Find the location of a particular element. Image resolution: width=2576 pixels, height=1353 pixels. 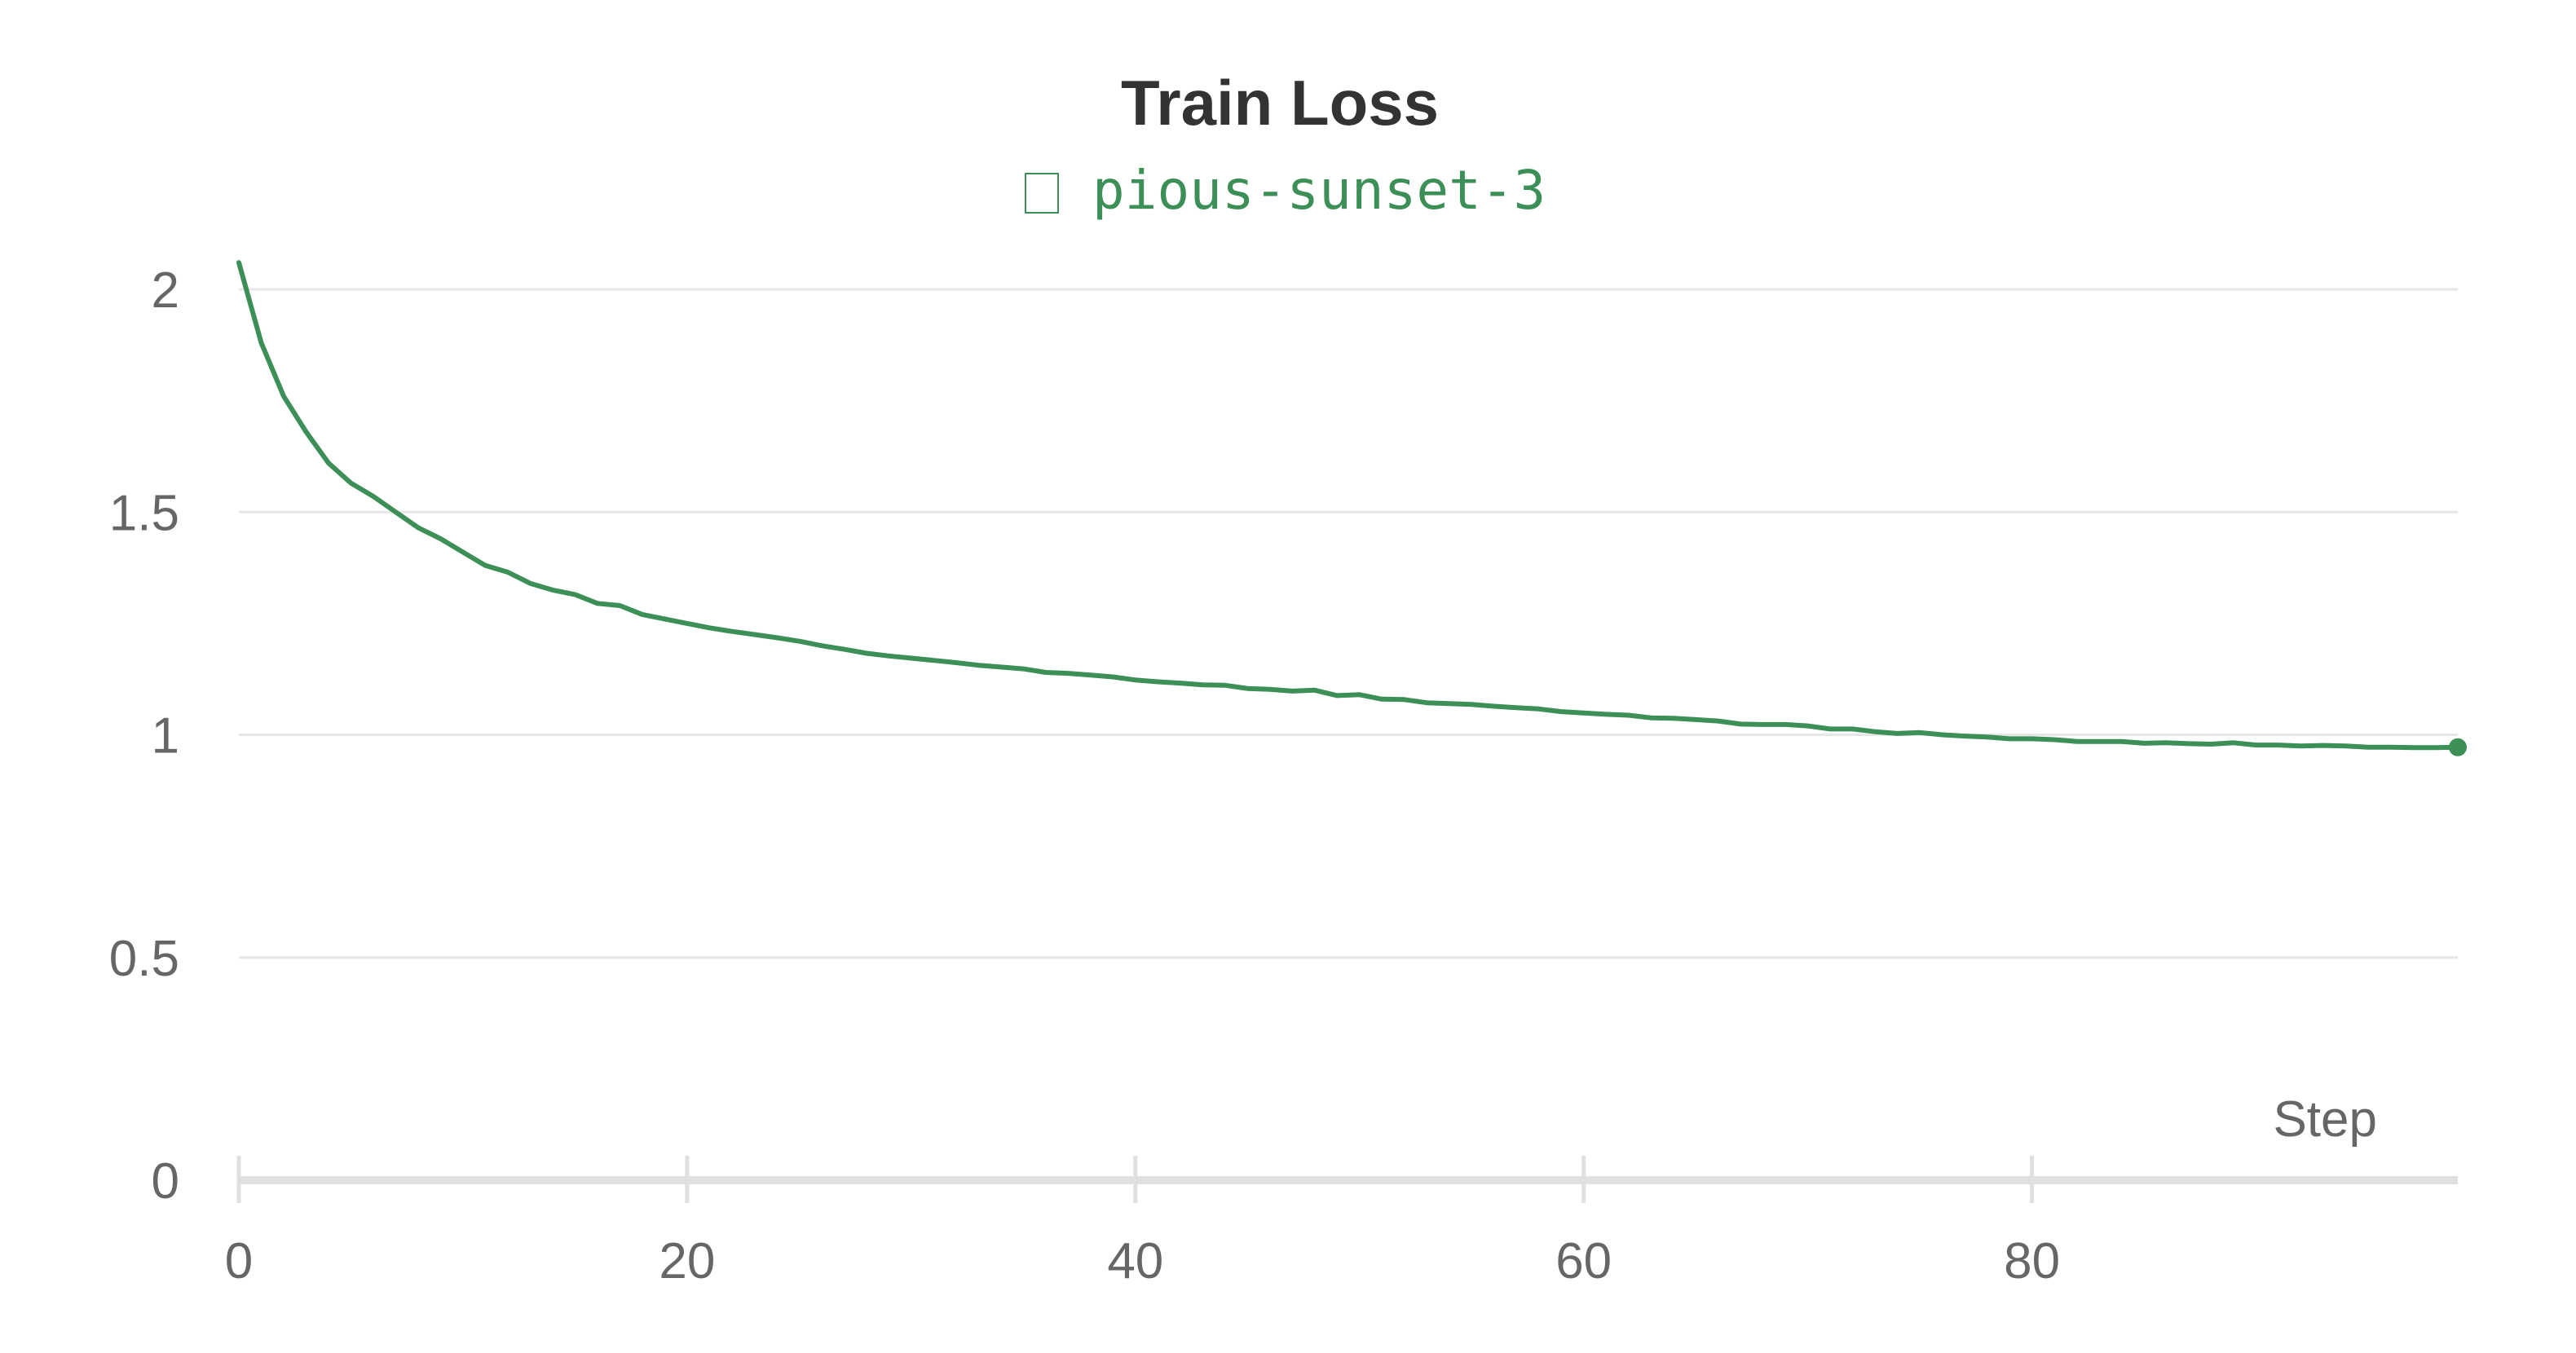

legend: pious-sunset-3 is located at coordinates (1285, 190).